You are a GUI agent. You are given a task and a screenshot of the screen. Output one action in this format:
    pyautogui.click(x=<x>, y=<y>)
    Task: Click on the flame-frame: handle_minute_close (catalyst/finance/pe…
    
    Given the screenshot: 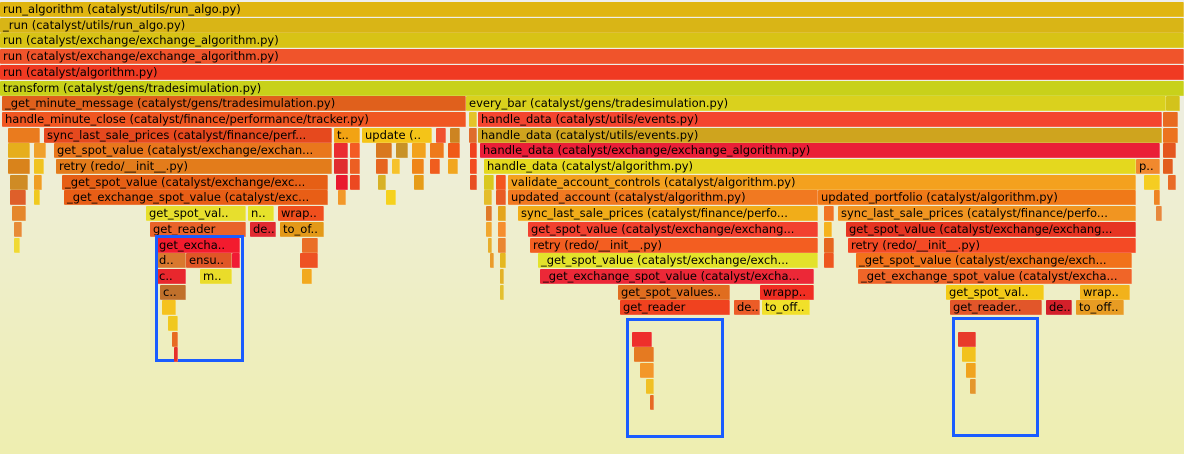 What is the action you would take?
    pyautogui.click(x=234, y=119)
    